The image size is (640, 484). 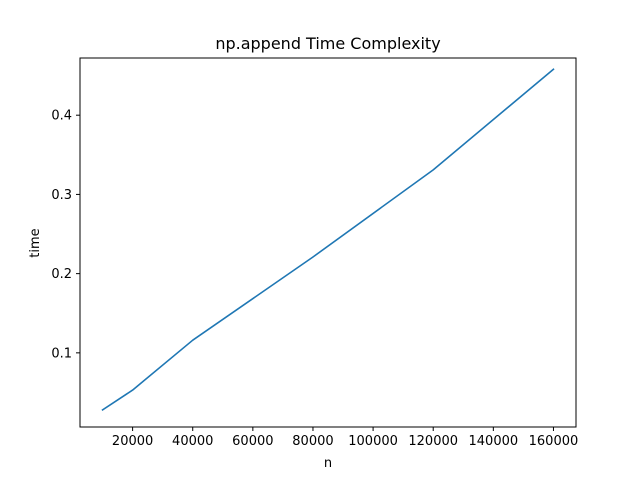 I want to click on x-tick-label: 80000, so click(x=312, y=441).